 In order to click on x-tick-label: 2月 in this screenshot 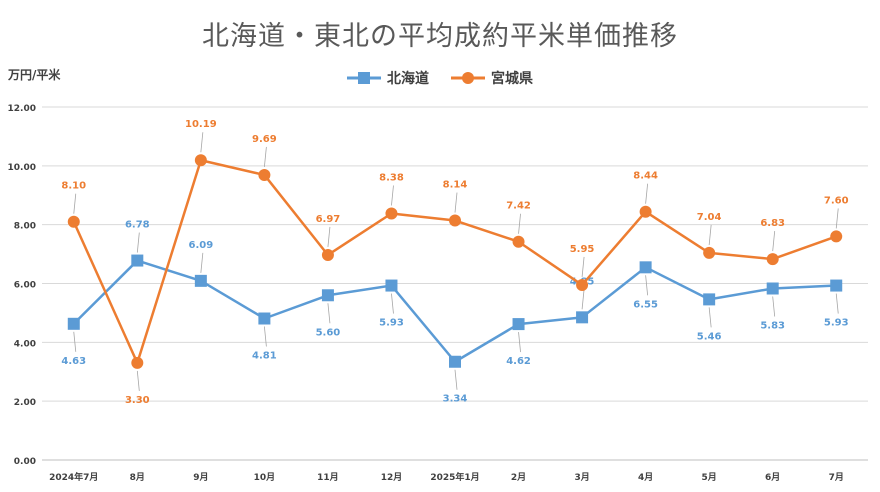, I will do `click(518, 477)`.